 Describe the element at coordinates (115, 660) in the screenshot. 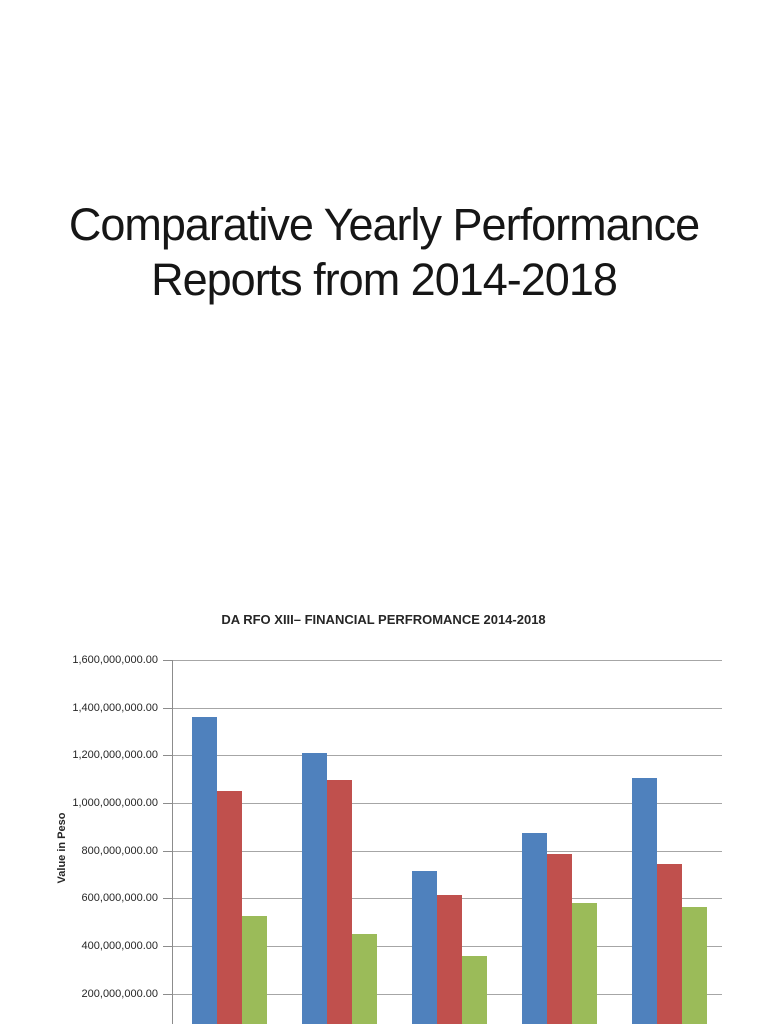

I see `y-axis-tick-label: 1,600,000,000.00` at that location.